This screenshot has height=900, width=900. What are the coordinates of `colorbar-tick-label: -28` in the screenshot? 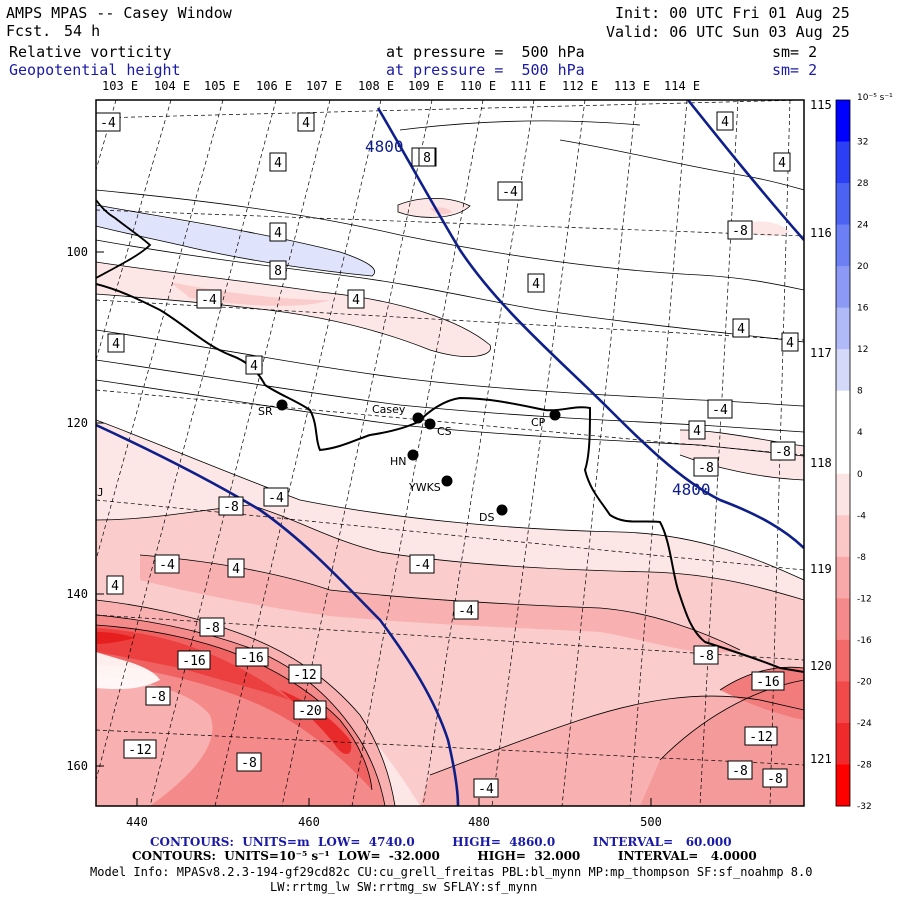 It's located at (864, 765).